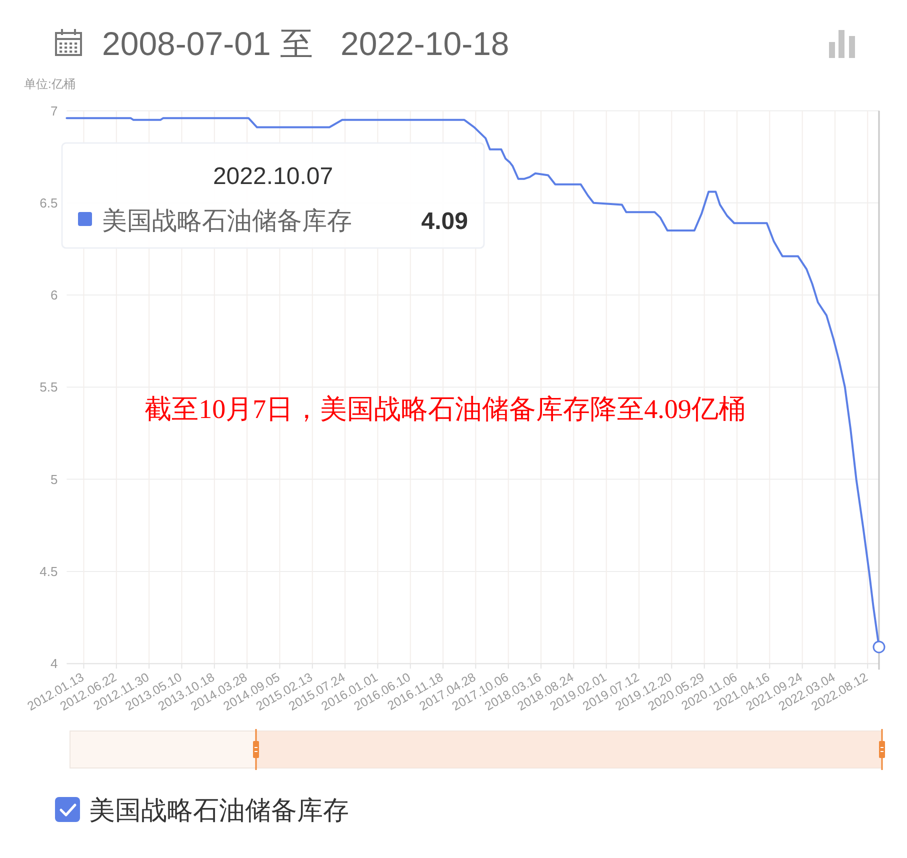  What do you see at coordinates (54, 664) in the screenshot?
I see `y-tick-label: 4` at bounding box center [54, 664].